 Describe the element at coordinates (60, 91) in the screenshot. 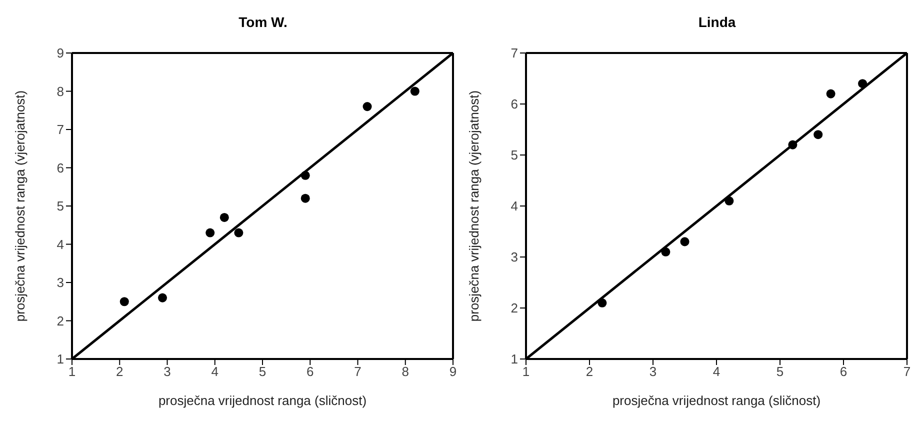

I see `y-tick-label: 8` at that location.